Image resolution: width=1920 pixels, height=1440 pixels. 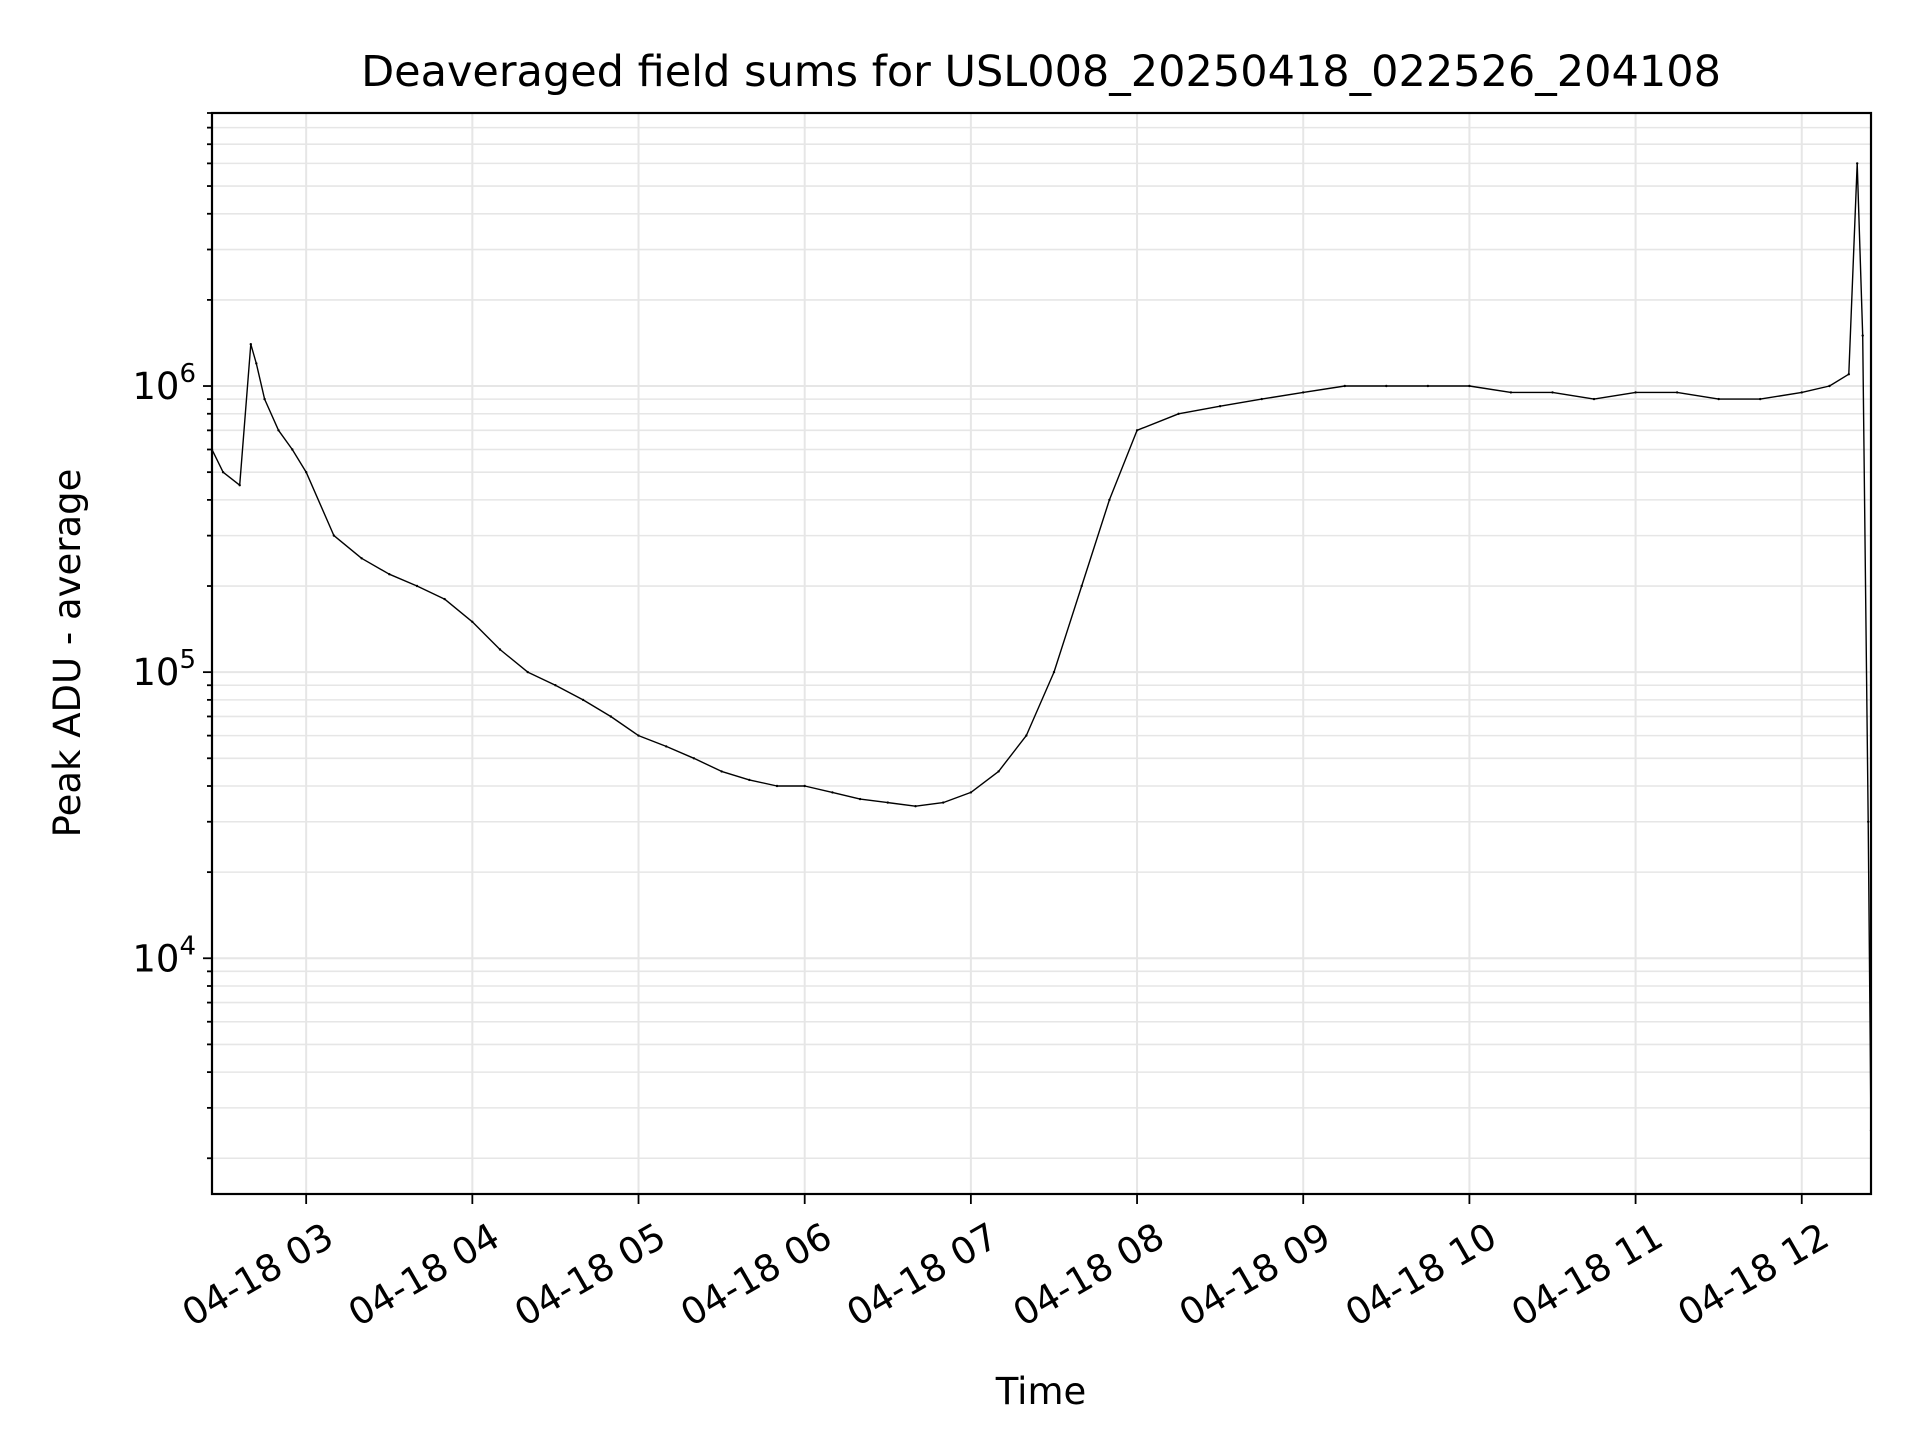 What do you see at coordinates (172, 636) in the screenshot?
I see `y-axis: 10⁴ 10⁵ 10⁶` at bounding box center [172, 636].